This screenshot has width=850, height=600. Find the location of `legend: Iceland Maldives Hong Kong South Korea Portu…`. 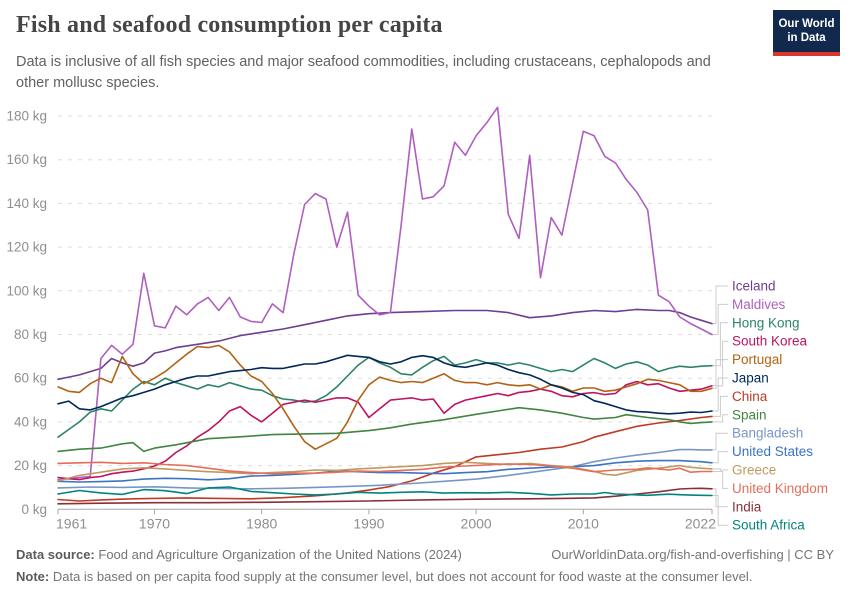

legend: Iceland Maldives Hong Kong South Korea Portu… is located at coordinates (780, 406).